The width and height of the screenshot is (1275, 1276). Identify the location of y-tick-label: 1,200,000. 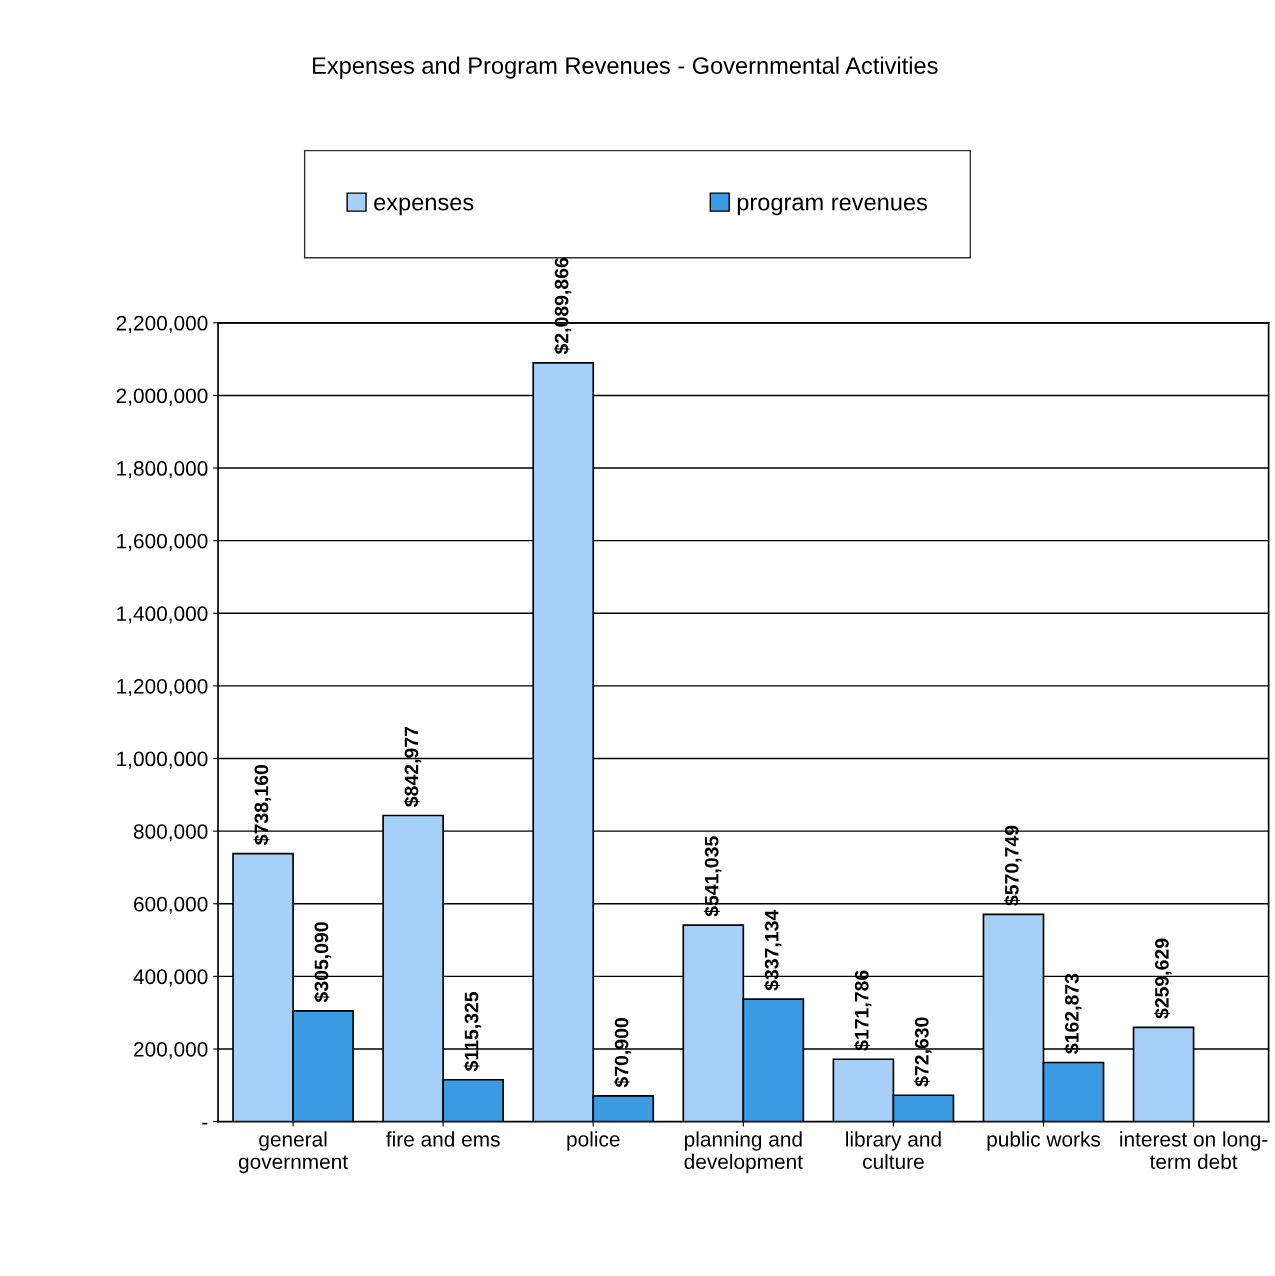
(162, 687).